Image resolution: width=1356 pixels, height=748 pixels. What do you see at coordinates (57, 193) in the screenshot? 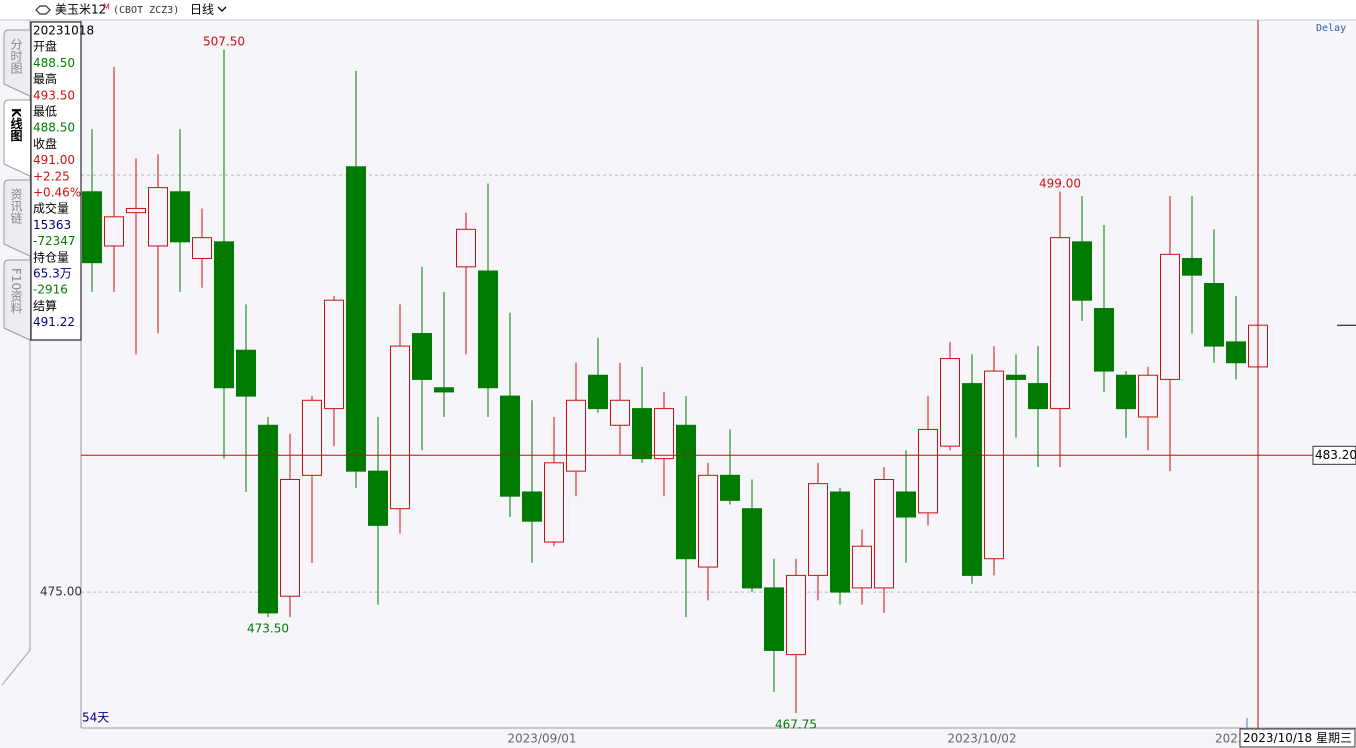
I see `info-line: +0.46%` at bounding box center [57, 193].